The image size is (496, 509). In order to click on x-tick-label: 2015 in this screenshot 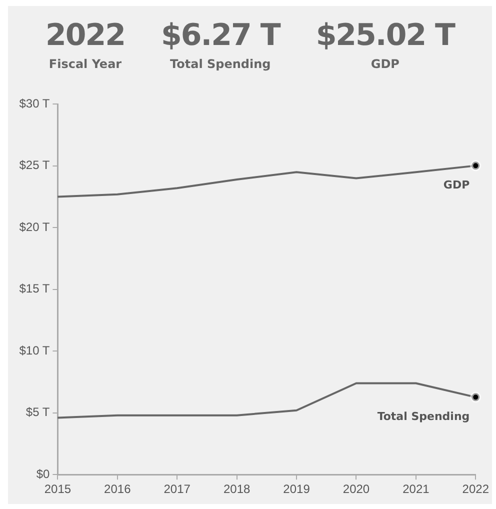, I will do `click(58, 489)`.